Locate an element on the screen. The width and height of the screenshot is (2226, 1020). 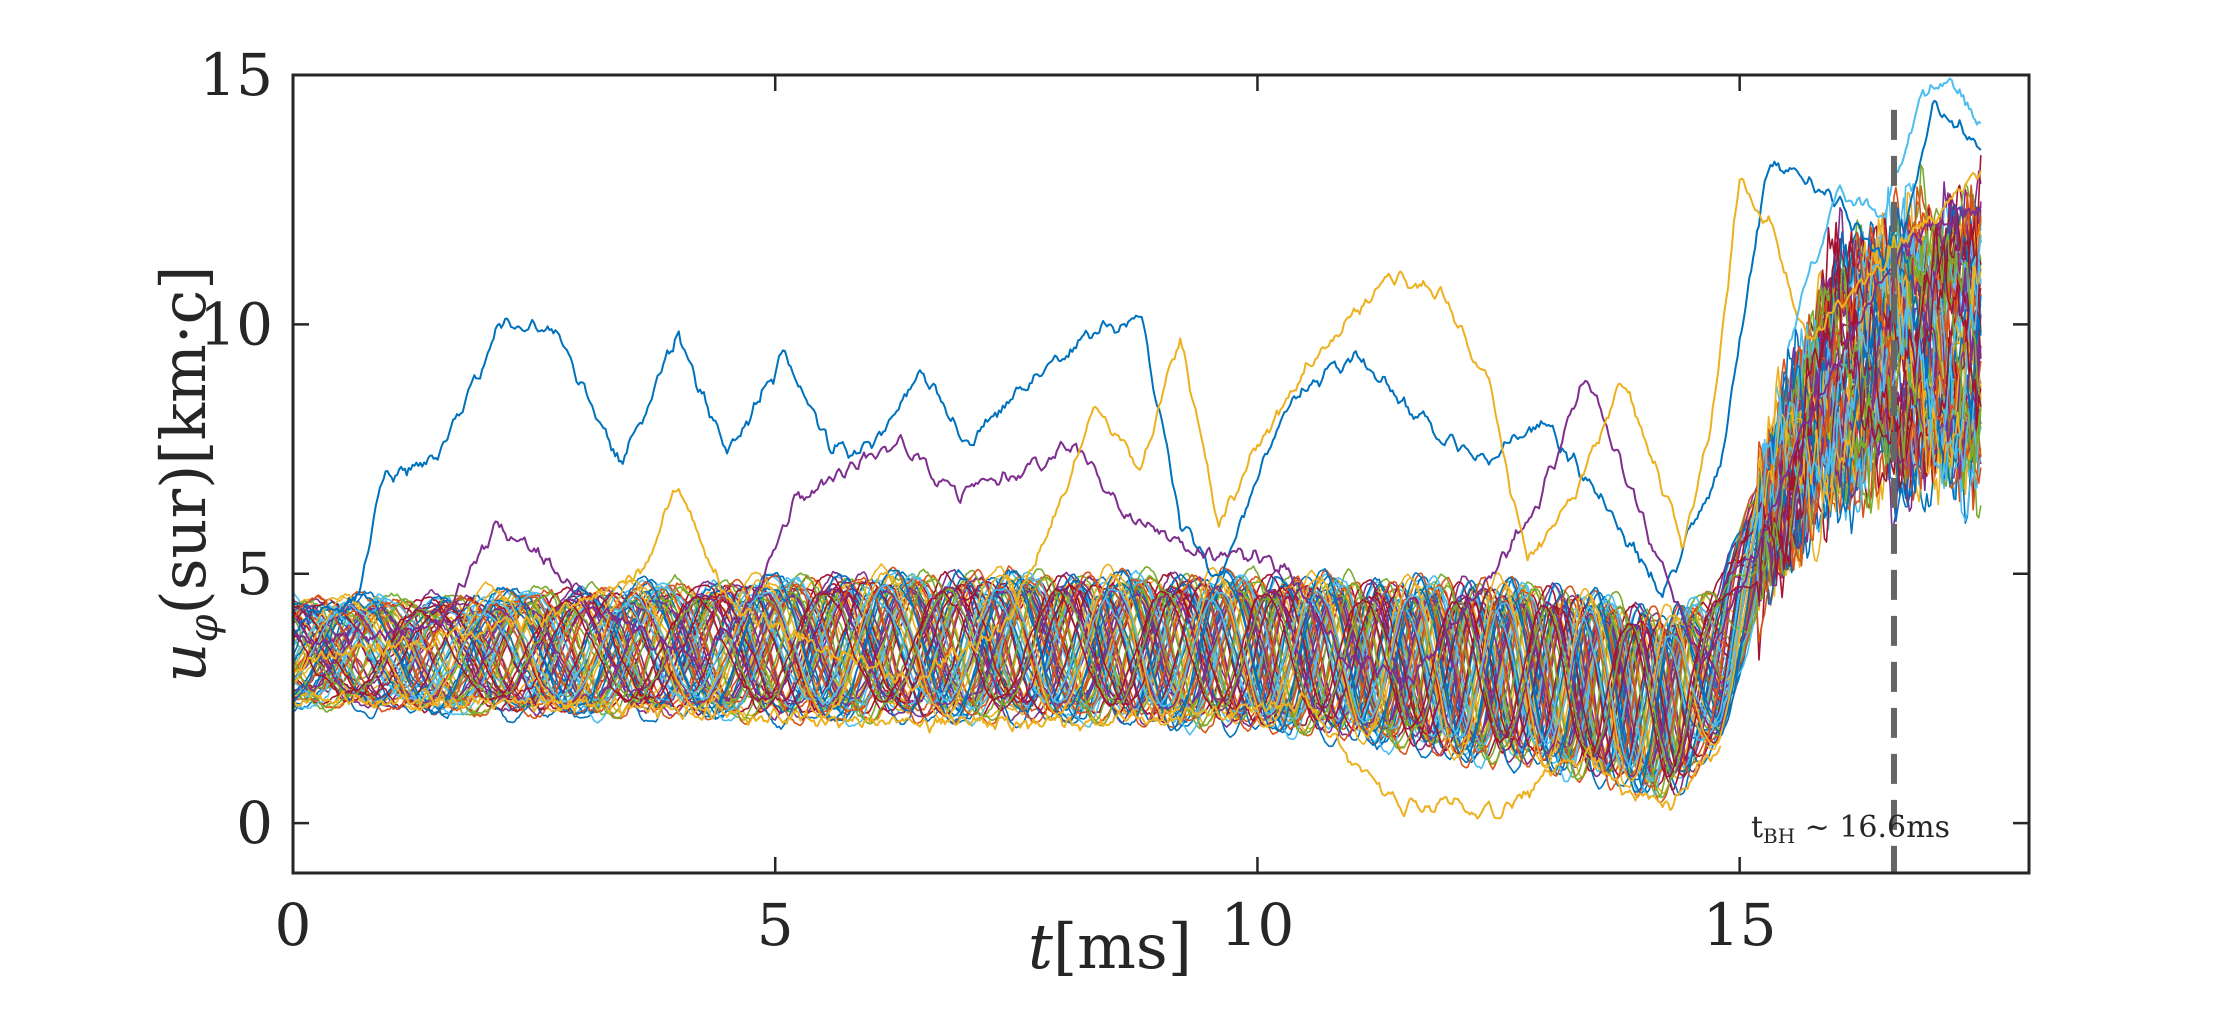
y-tick-label-10: 10 is located at coordinates (236, 324).